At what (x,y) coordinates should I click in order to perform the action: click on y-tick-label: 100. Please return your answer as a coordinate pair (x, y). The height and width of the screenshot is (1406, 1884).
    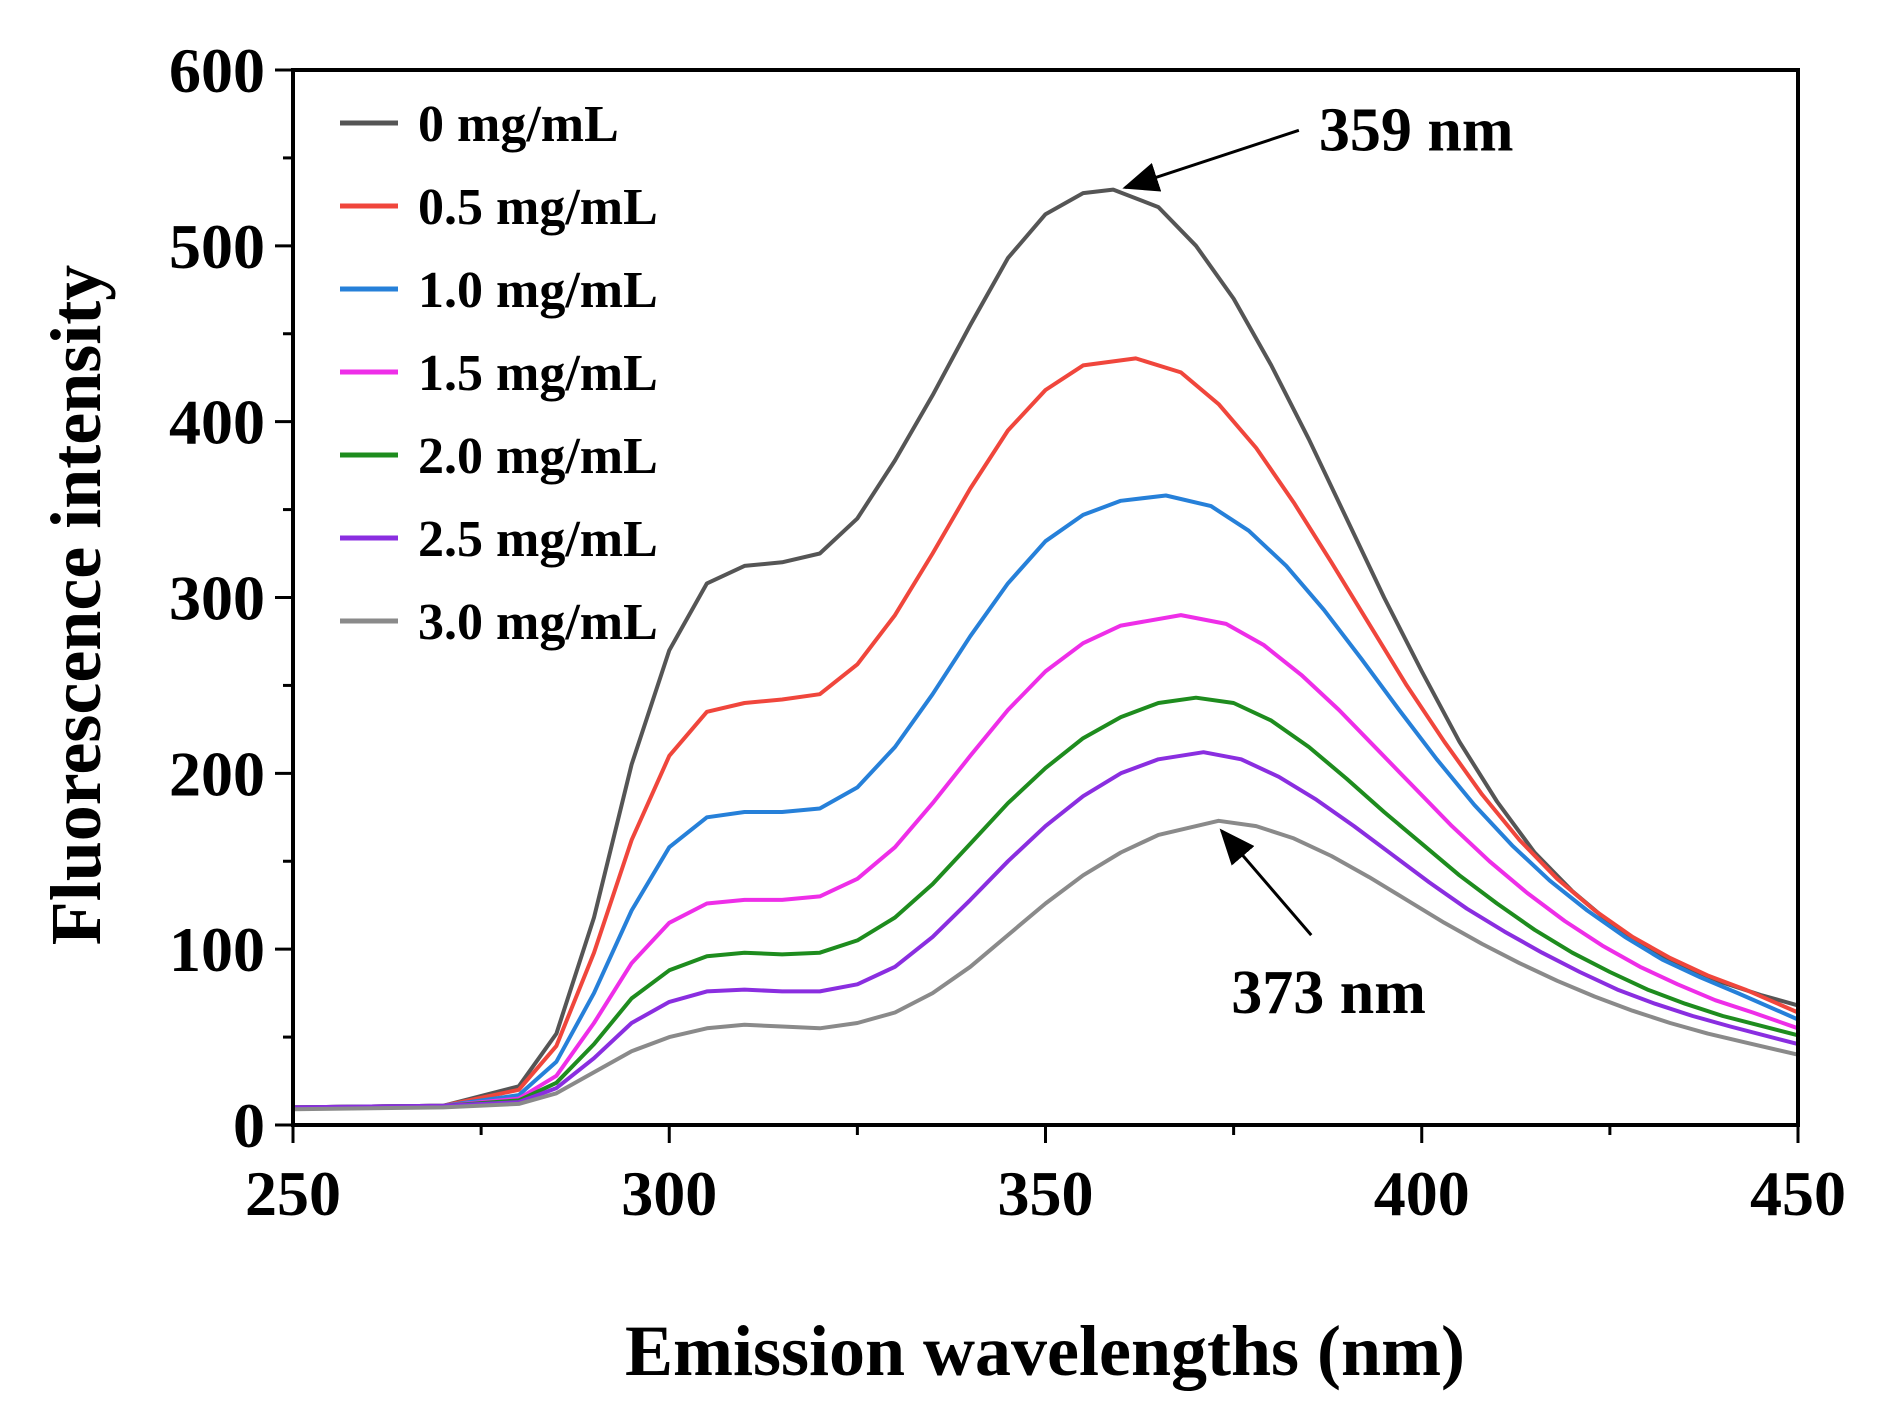
    Looking at the image, I should click on (217, 949).